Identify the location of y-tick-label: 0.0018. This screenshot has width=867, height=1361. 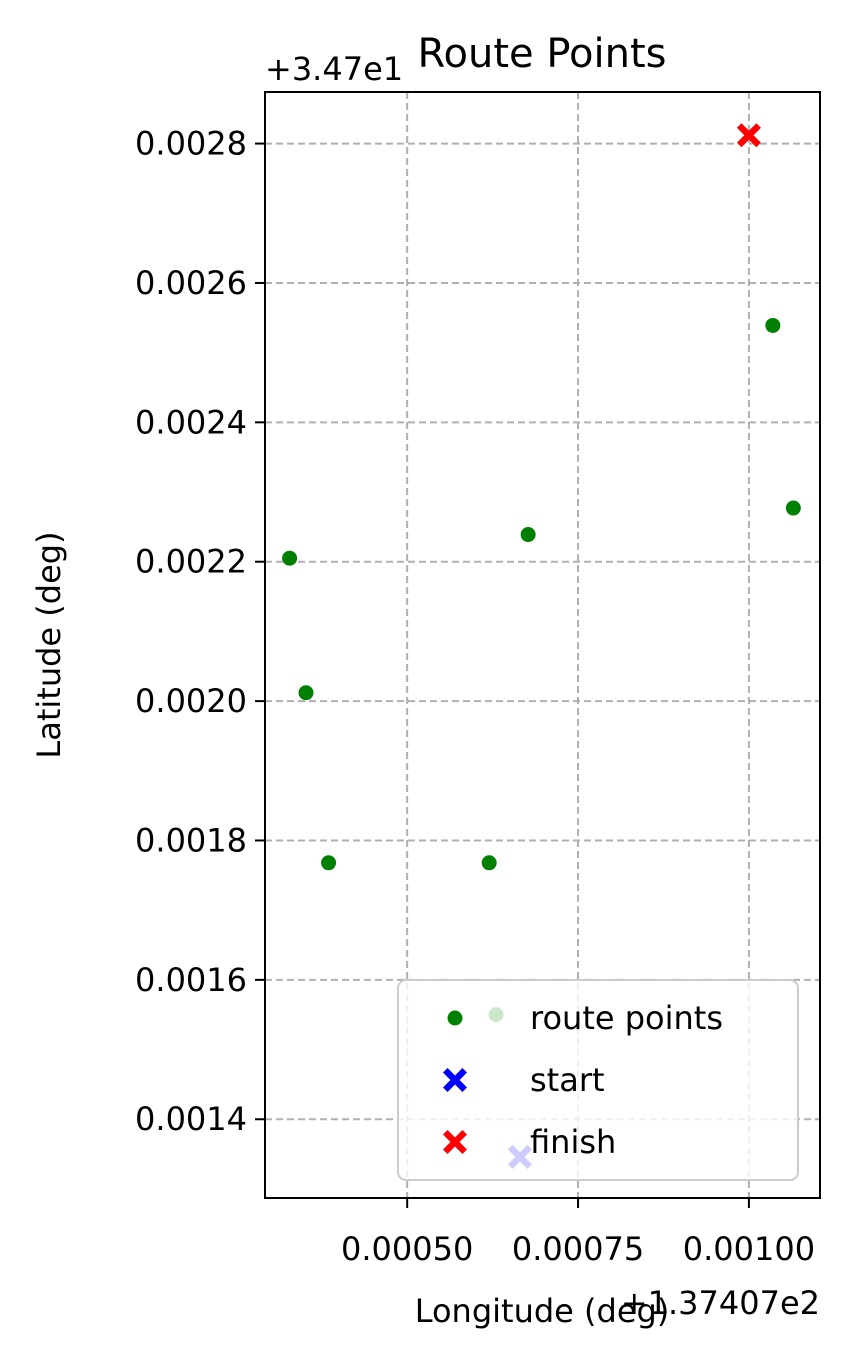
(191, 840).